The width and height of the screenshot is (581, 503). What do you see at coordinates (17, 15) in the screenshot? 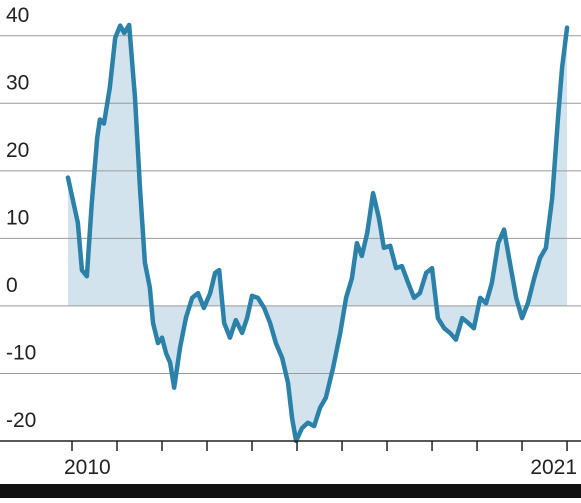
I see `y-tick-label: 40` at bounding box center [17, 15].